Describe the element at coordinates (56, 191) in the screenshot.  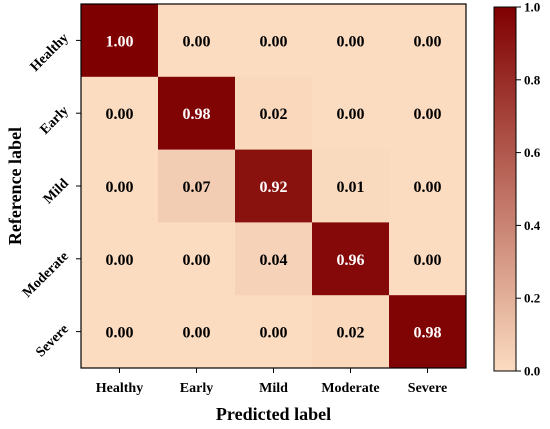
I see `y-tick-label: Mild` at that location.